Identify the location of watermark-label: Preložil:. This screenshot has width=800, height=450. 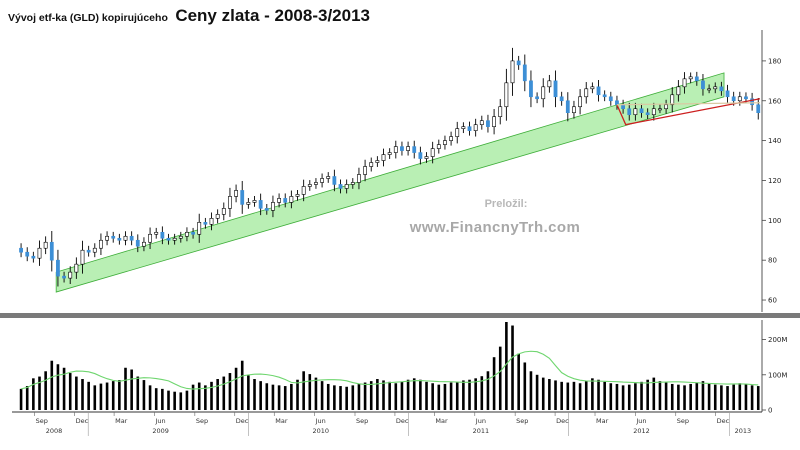
(506, 204).